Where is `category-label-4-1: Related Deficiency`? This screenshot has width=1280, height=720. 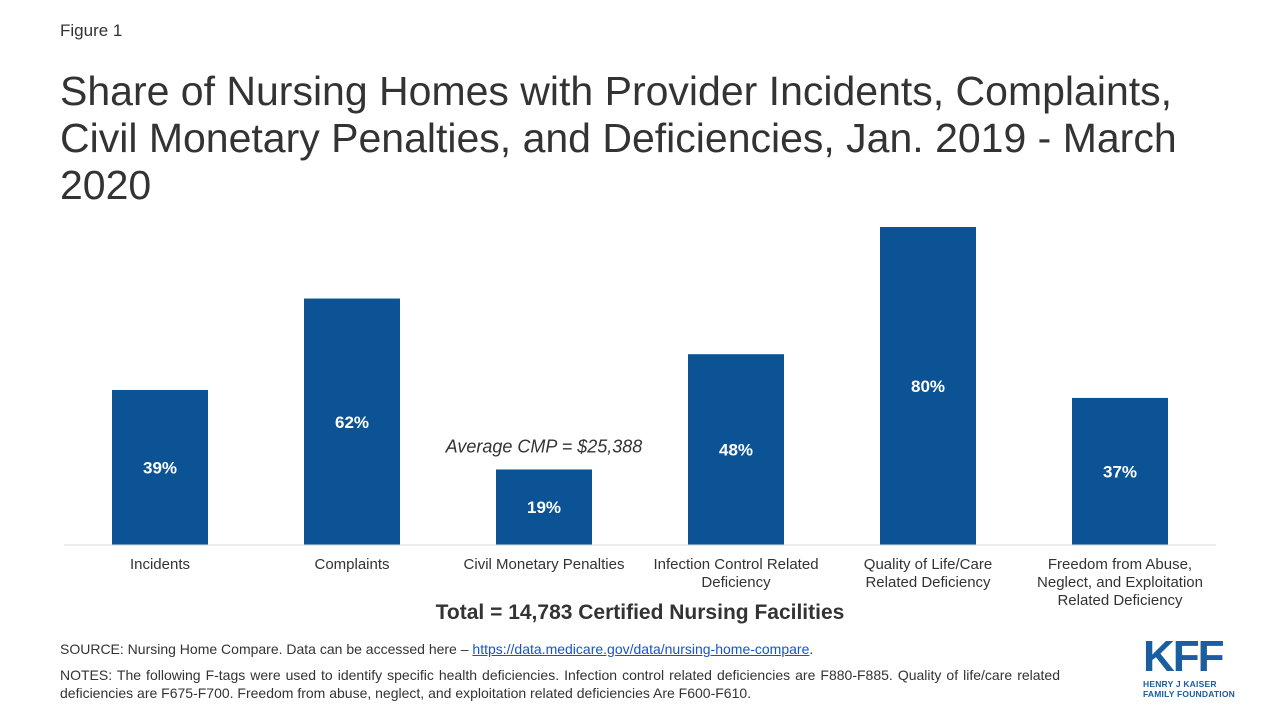
category-label-4-1: Related Deficiency is located at coordinates (928, 582).